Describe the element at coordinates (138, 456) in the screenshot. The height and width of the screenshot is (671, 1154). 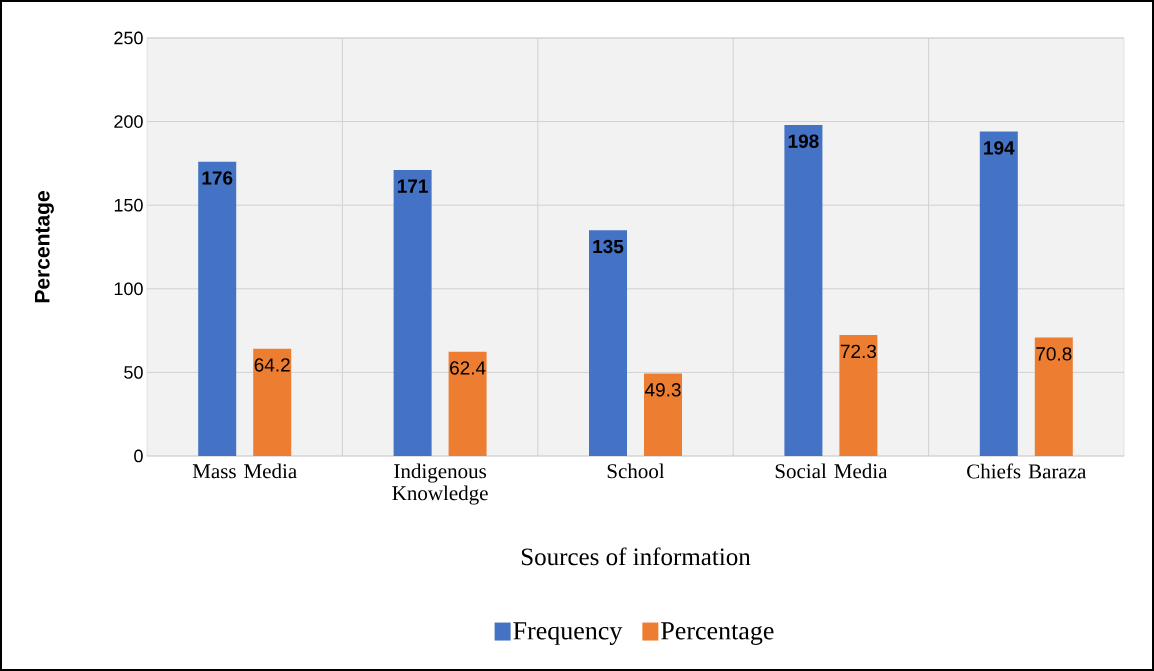
I see `y-tick-label: 0` at that location.